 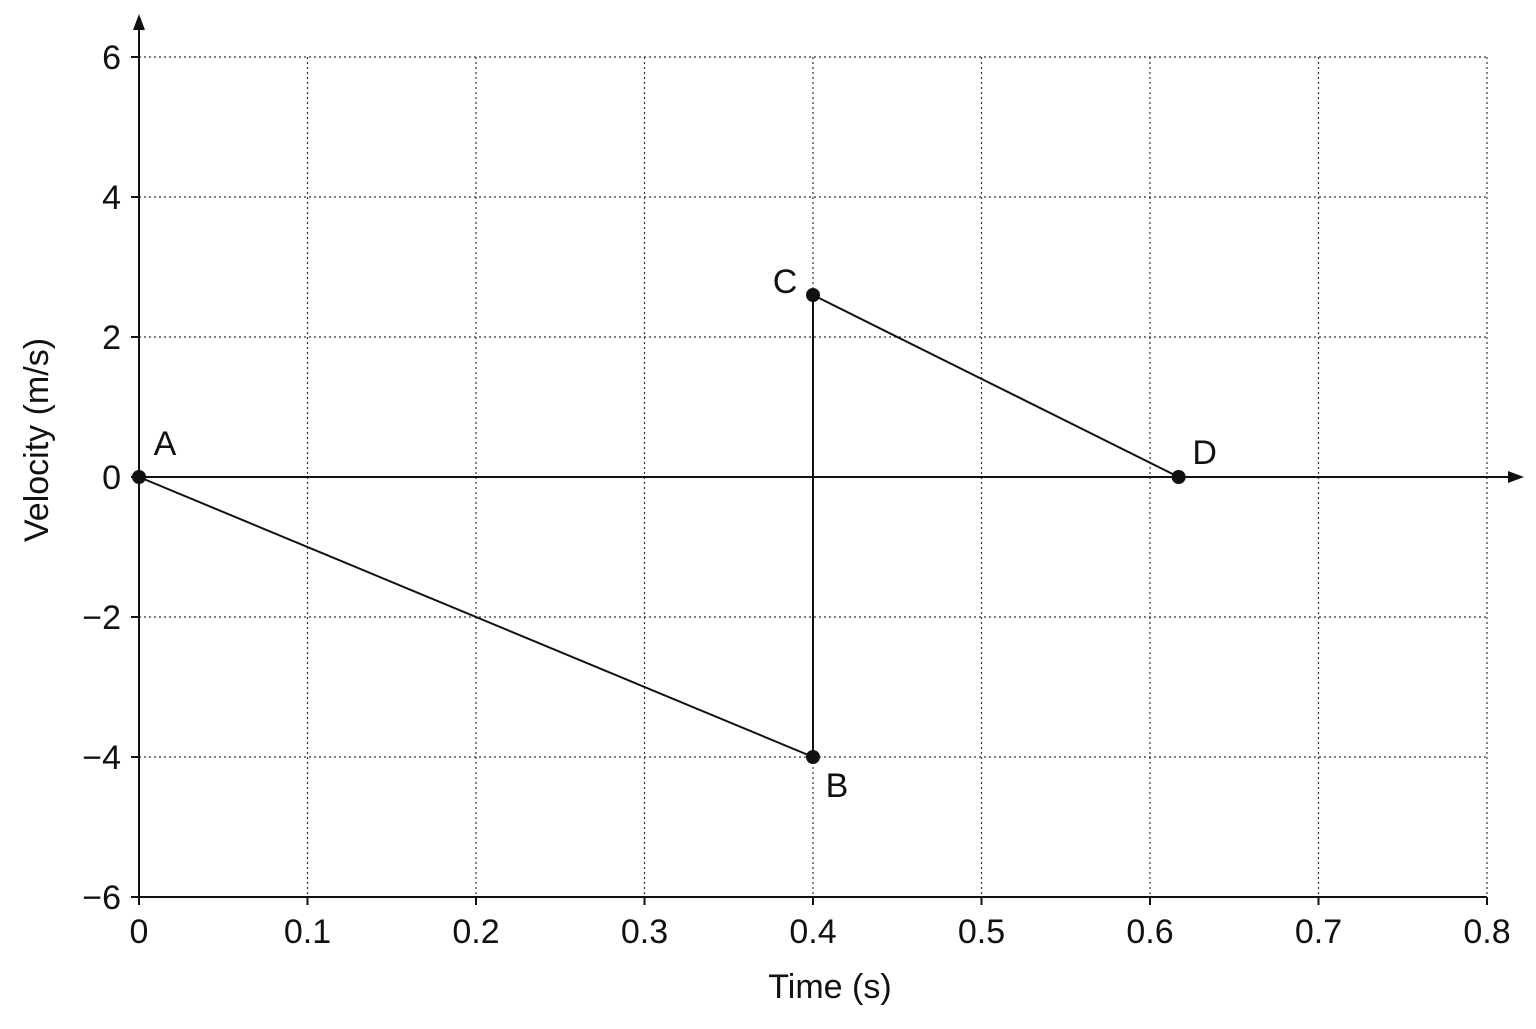 I want to click on x-tick-label: 0, so click(x=139, y=932).